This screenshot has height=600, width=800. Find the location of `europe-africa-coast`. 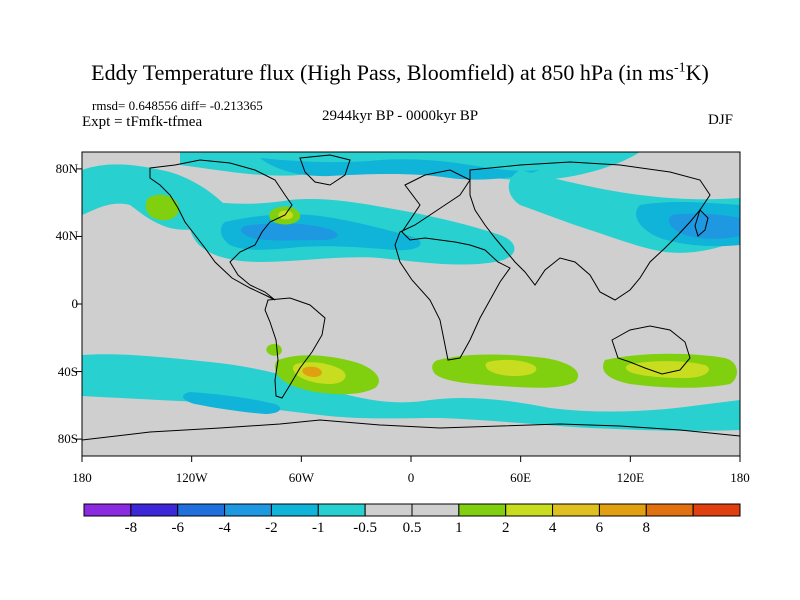

europe-africa-coast is located at coordinates (452, 265).